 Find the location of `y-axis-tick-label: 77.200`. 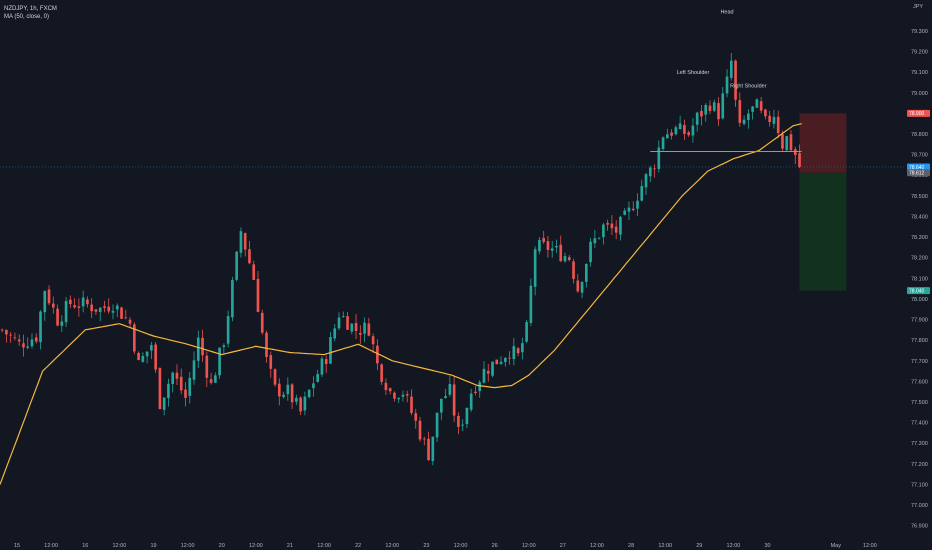

y-axis-tick-label: 77.200 is located at coordinates (919, 465).